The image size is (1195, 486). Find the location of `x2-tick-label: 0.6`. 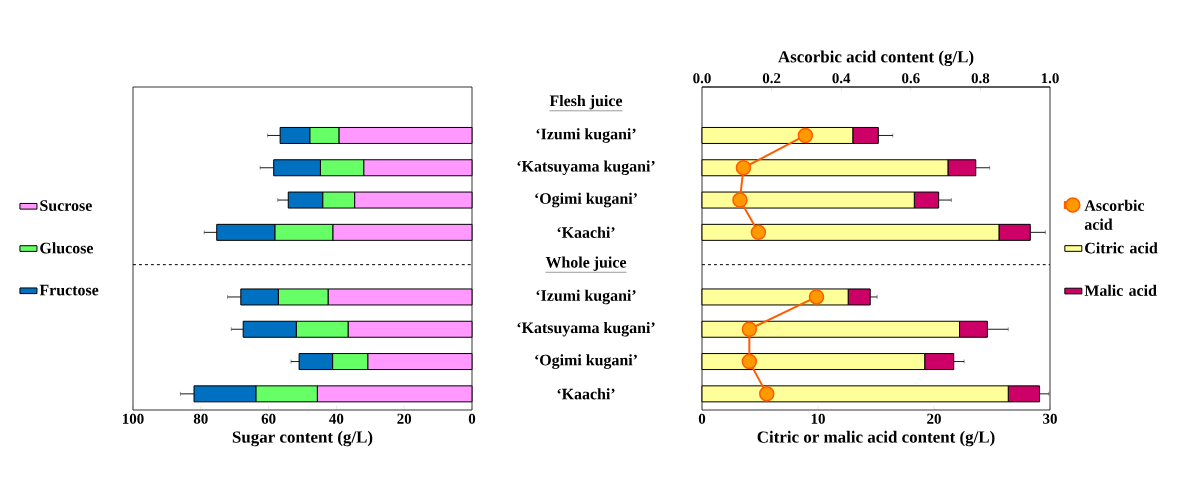

x2-tick-label: 0.6 is located at coordinates (911, 78).